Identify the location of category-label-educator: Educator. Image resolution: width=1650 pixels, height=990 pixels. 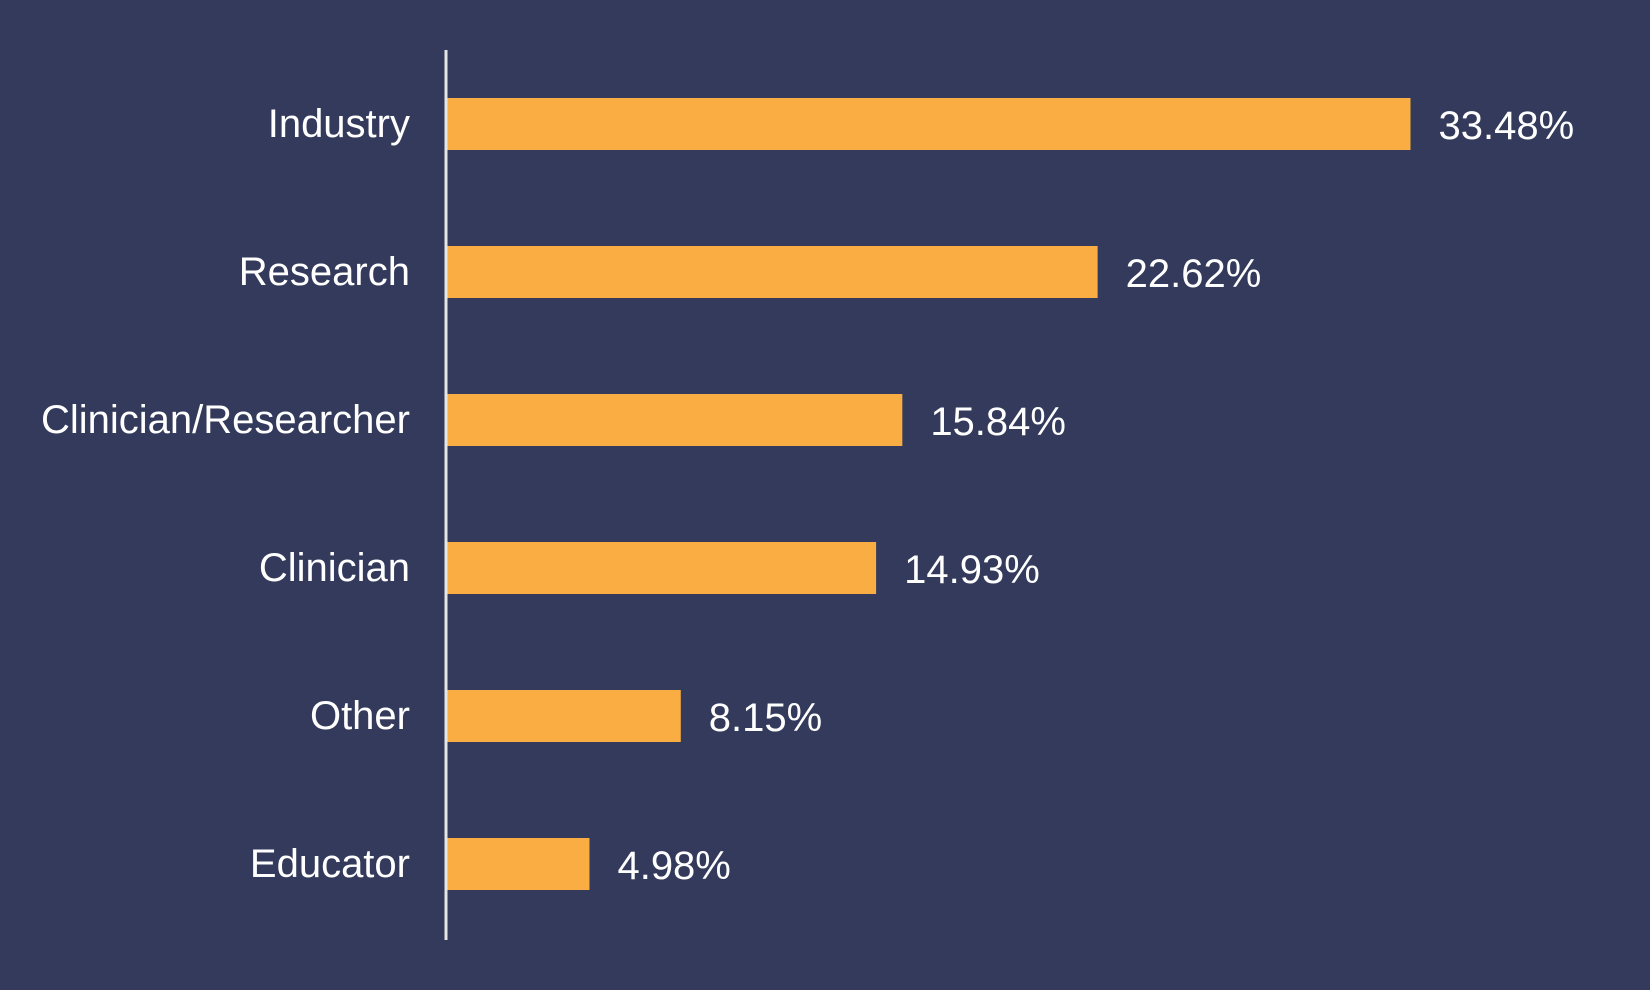
(330, 864).